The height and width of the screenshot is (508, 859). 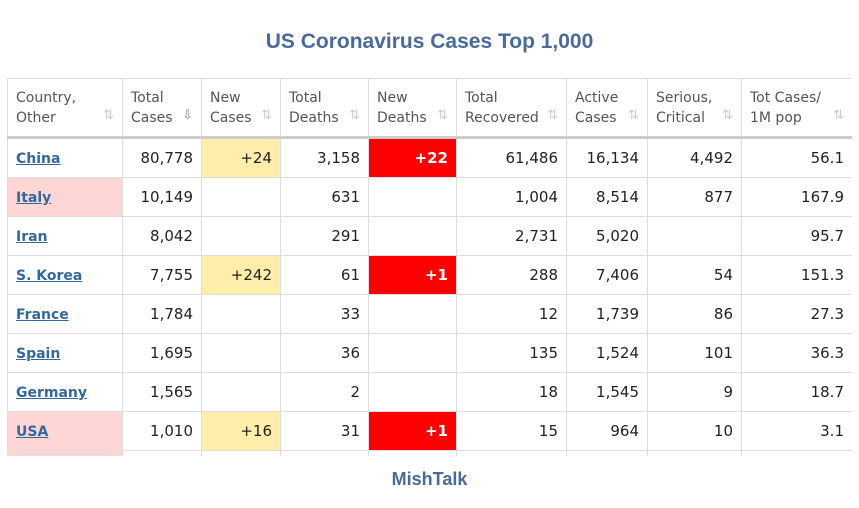 I want to click on data-cell: 1,524, so click(x=607, y=353).